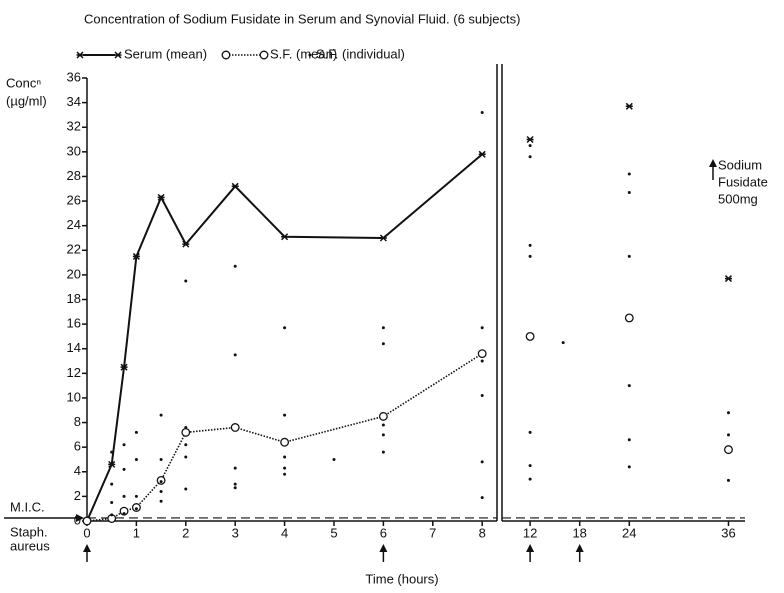 The width and height of the screenshot is (784, 593). Describe the element at coordinates (165, 53) in the screenshot. I see `legend-label: Serum (mean)` at that location.